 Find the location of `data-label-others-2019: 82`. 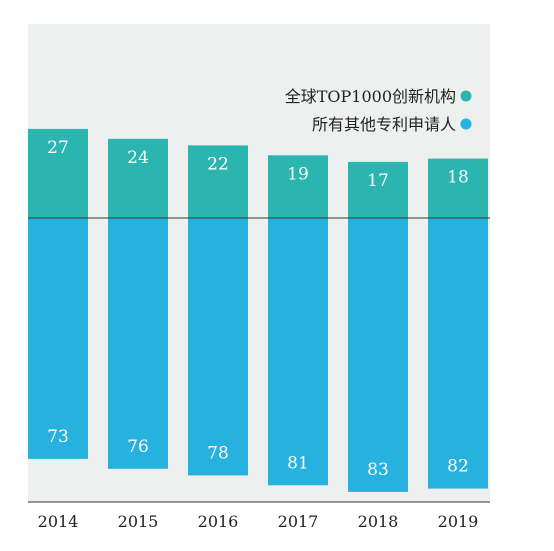

data-label-others-2019: 82 is located at coordinates (458, 467).